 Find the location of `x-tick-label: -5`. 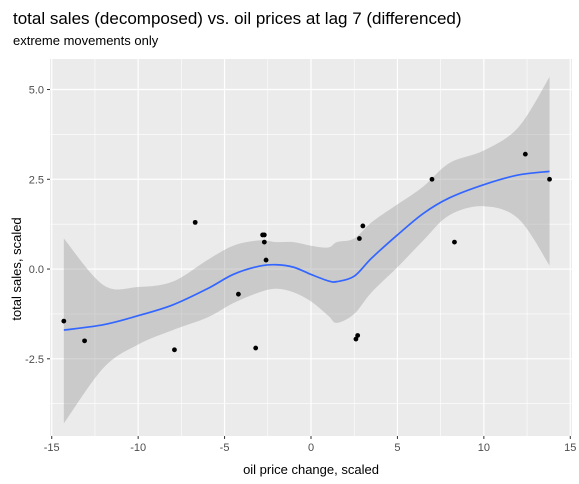

x-tick-label: -5 is located at coordinates (225, 448).